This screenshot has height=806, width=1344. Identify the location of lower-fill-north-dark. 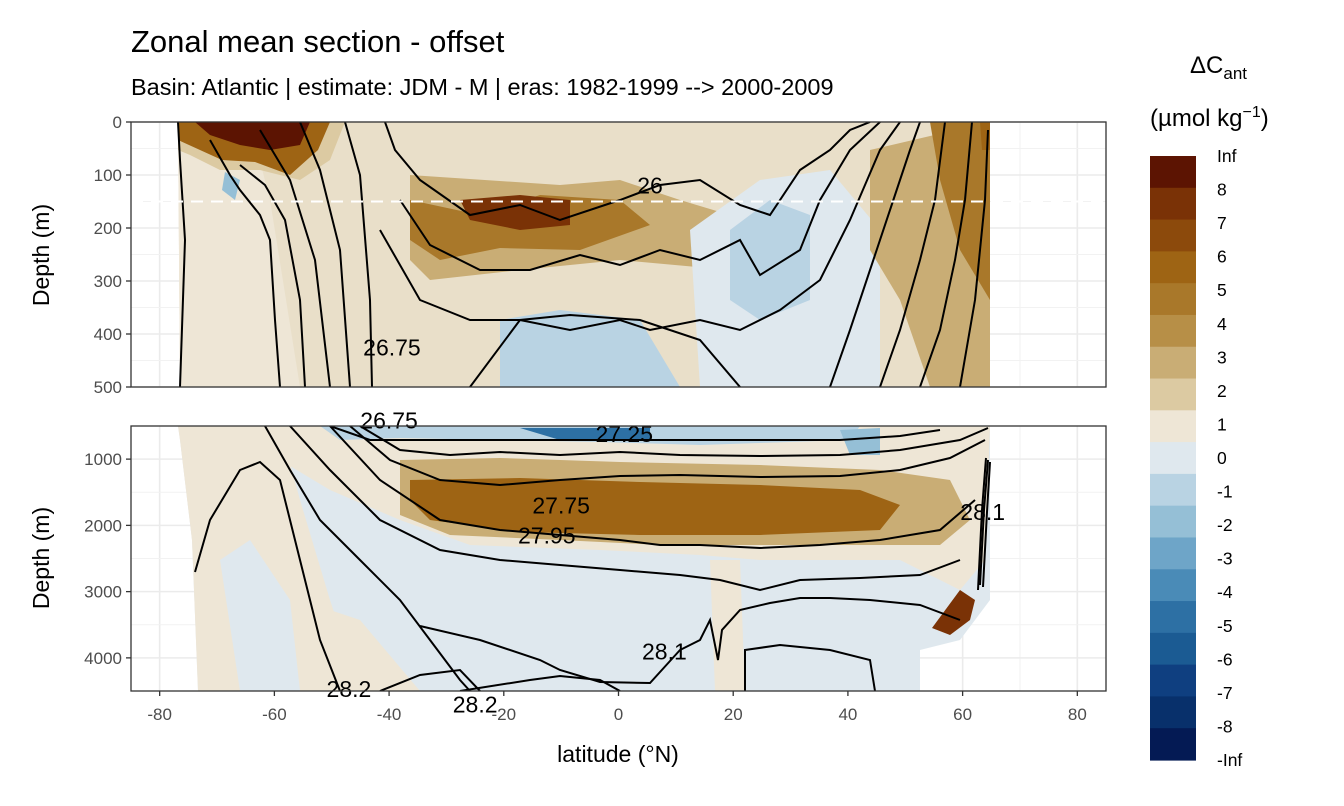
(953, 612).